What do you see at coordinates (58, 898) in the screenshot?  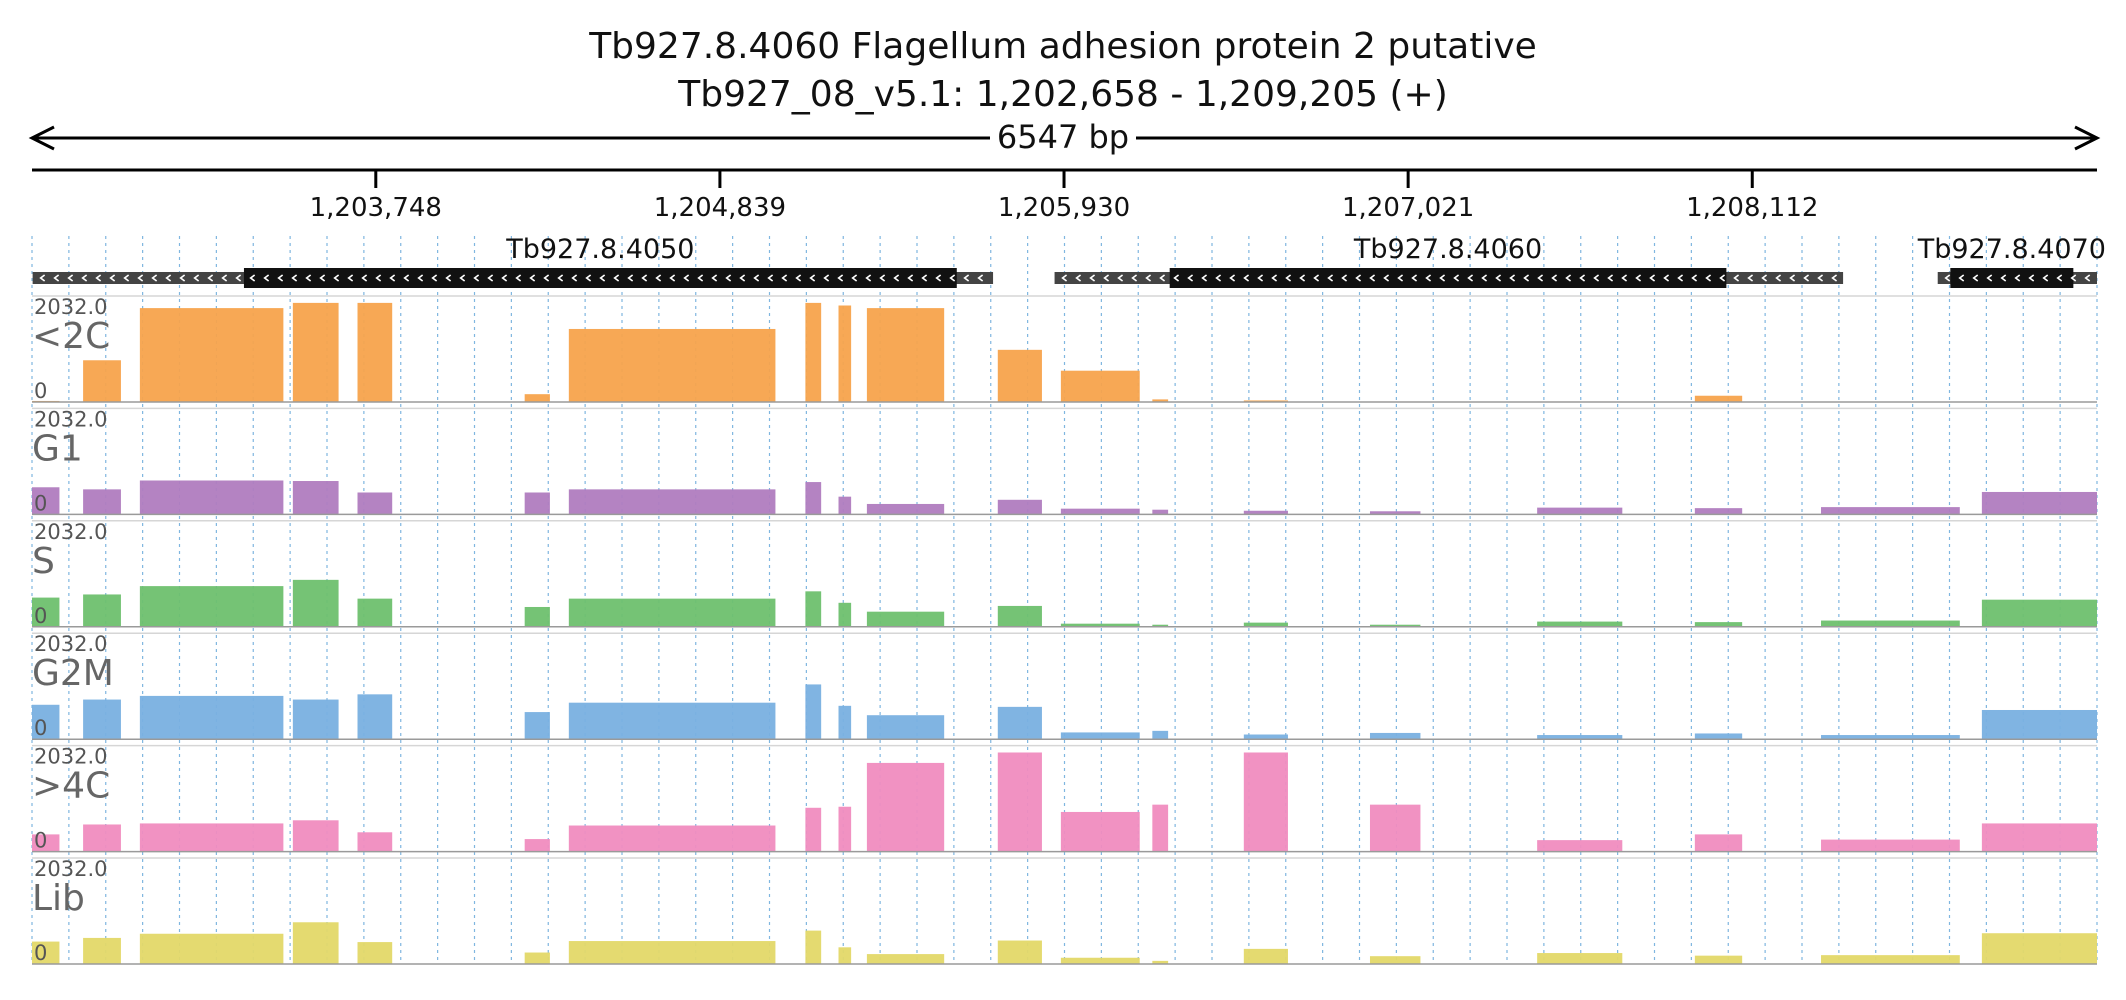 I see `track-name: Lib` at bounding box center [58, 898].